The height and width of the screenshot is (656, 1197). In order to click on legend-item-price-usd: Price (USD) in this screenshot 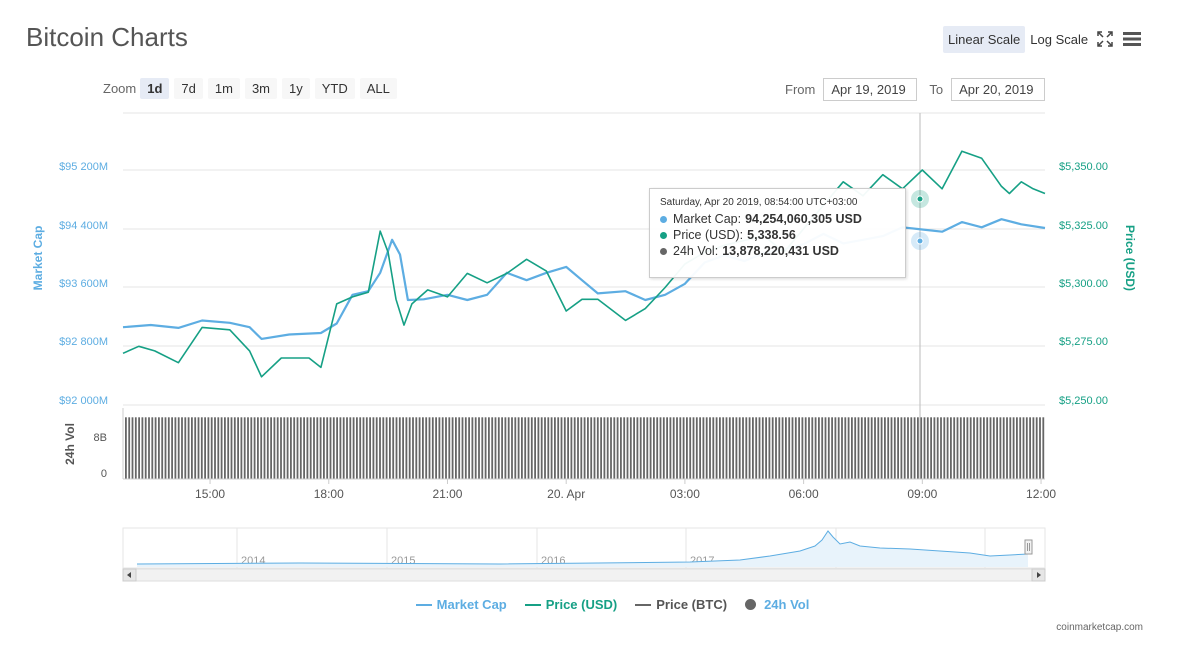, I will do `click(570, 604)`.